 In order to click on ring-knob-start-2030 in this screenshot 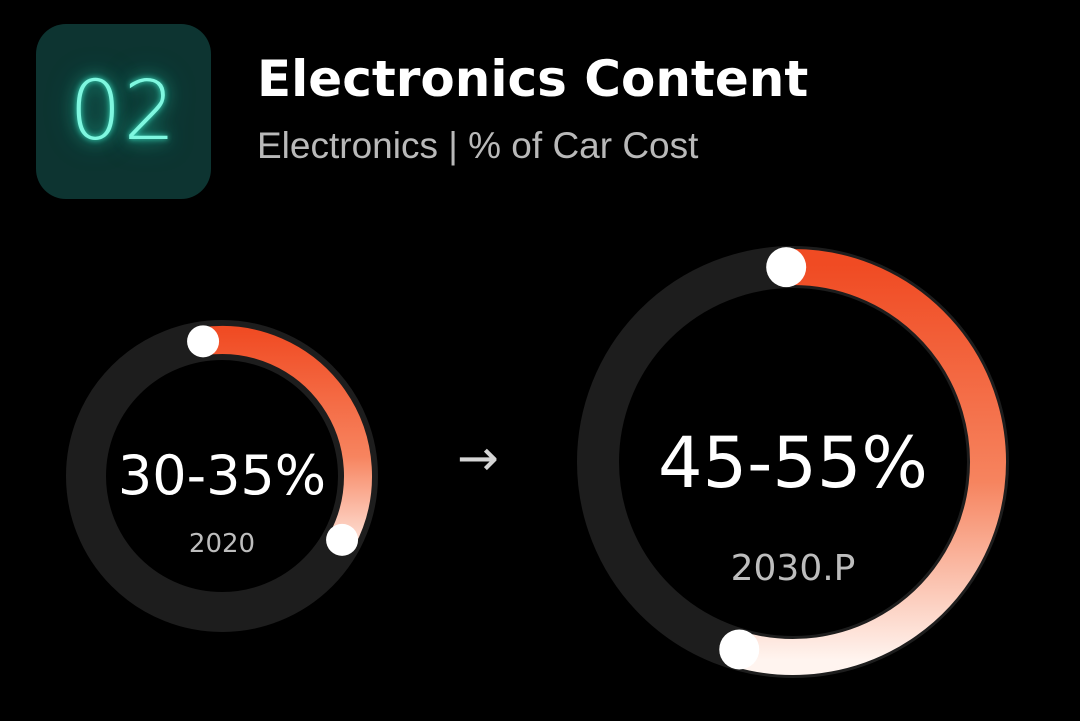, I will do `click(786, 267)`.